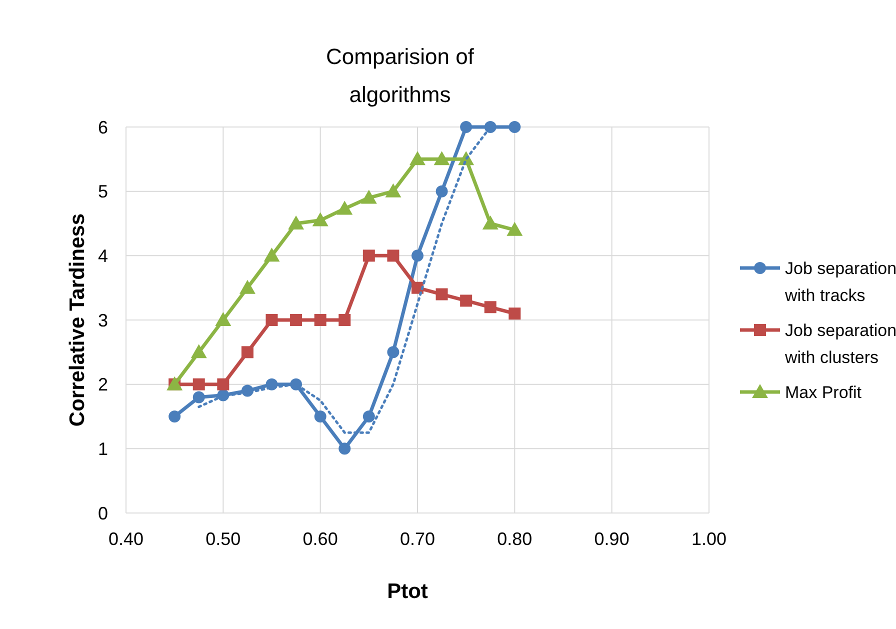 This screenshot has height=629, width=896. Describe the element at coordinates (320, 539) in the screenshot. I see `x-tick-label: 0.60` at that location.